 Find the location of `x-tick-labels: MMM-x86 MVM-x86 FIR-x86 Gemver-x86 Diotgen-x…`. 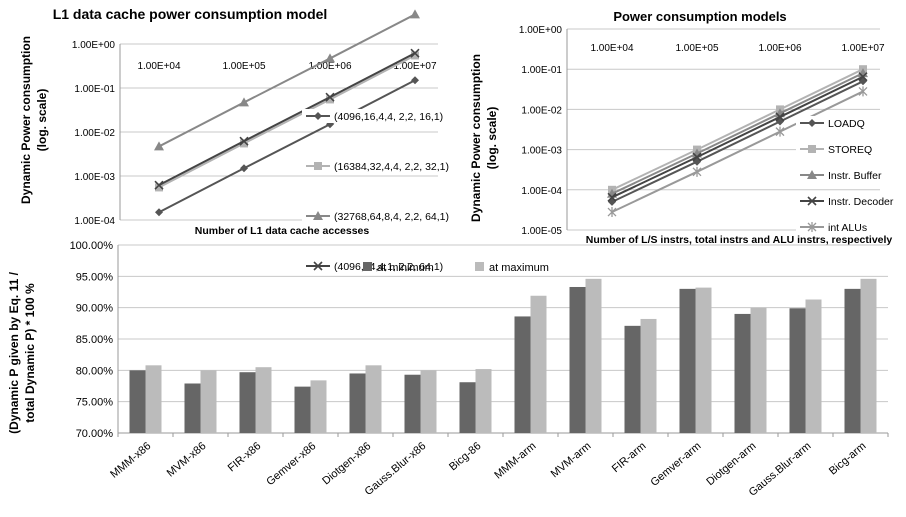

x-tick-labels: MMM-x86 MVM-x86 FIR-x86 Gemver-x86 Diotgen-x… is located at coordinates (488, 469).